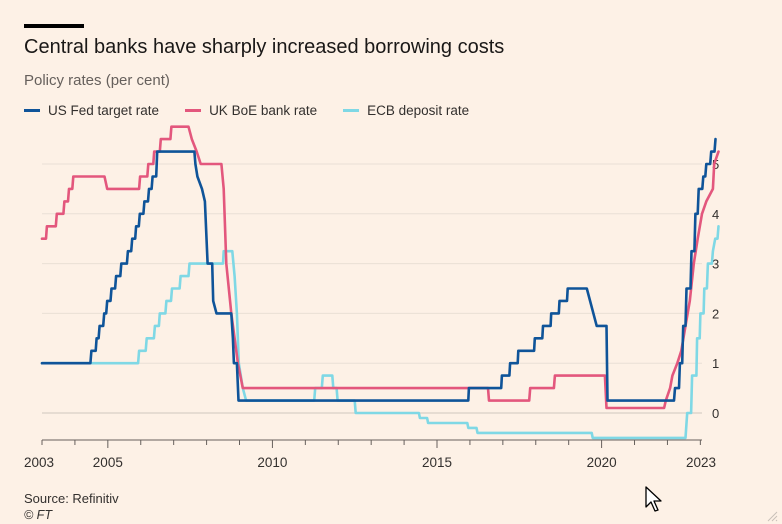  What do you see at coordinates (54, 26) in the screenshot?
I see `ft-top-bar` at bounding box center [54, 26].